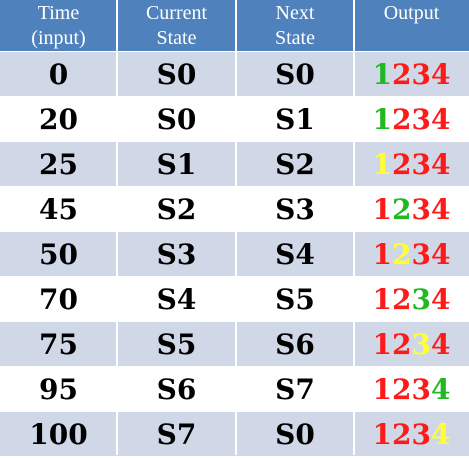 The image size is (469, 458). Describe the element at coordinates (234, 254) in the screenshot. I see `table-row: 50 S3 S4 1234` at that location.